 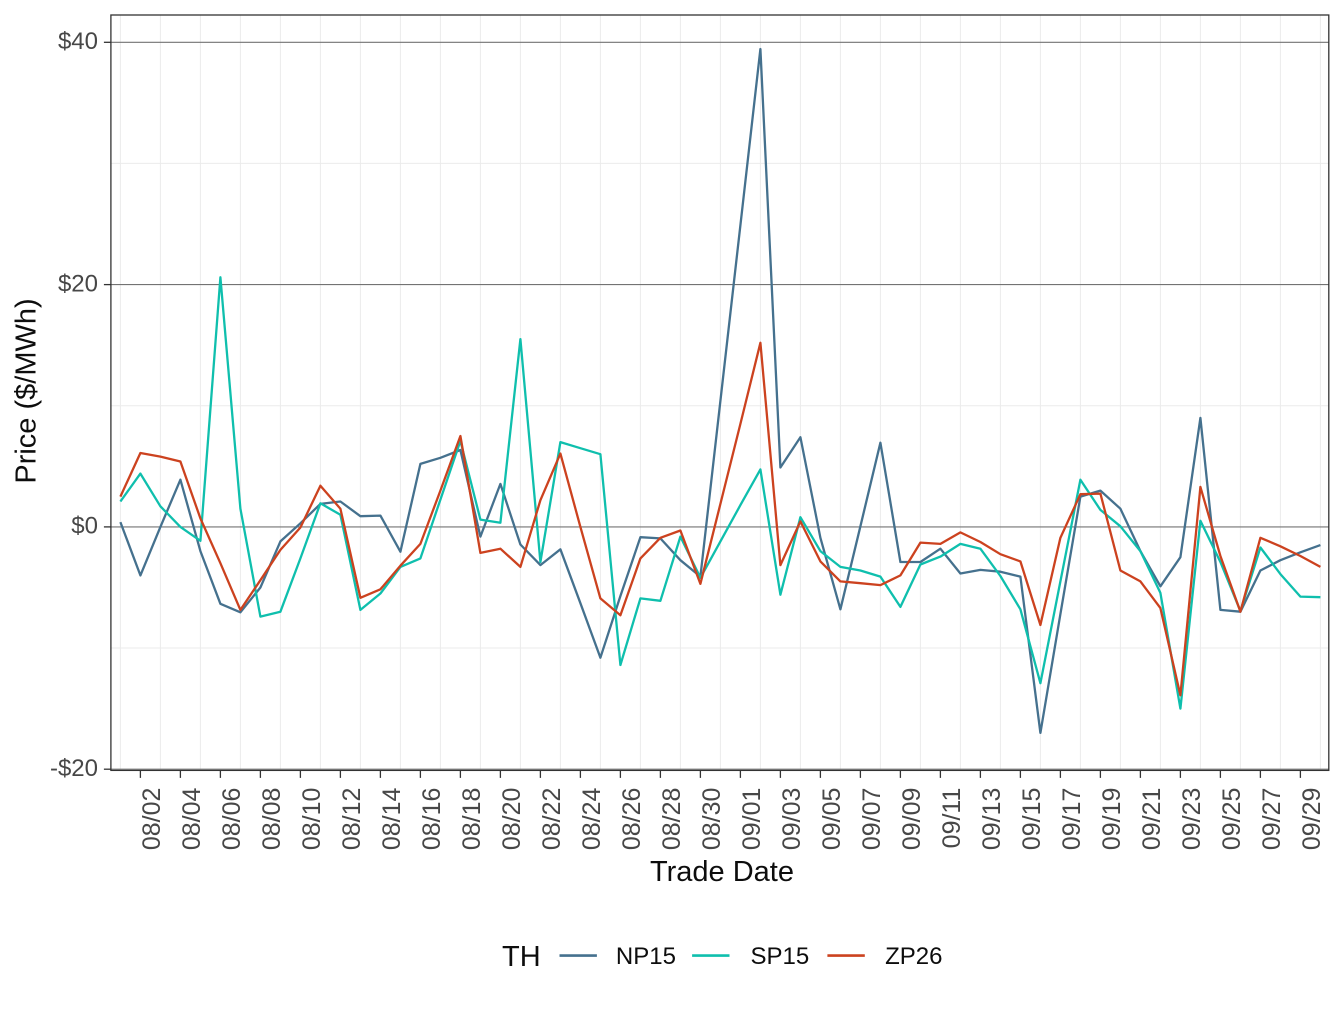 What do you see at coordinates (780, 956) in the screenshot?
I see `svg-text: SP15` at bounding box center [780, 956].